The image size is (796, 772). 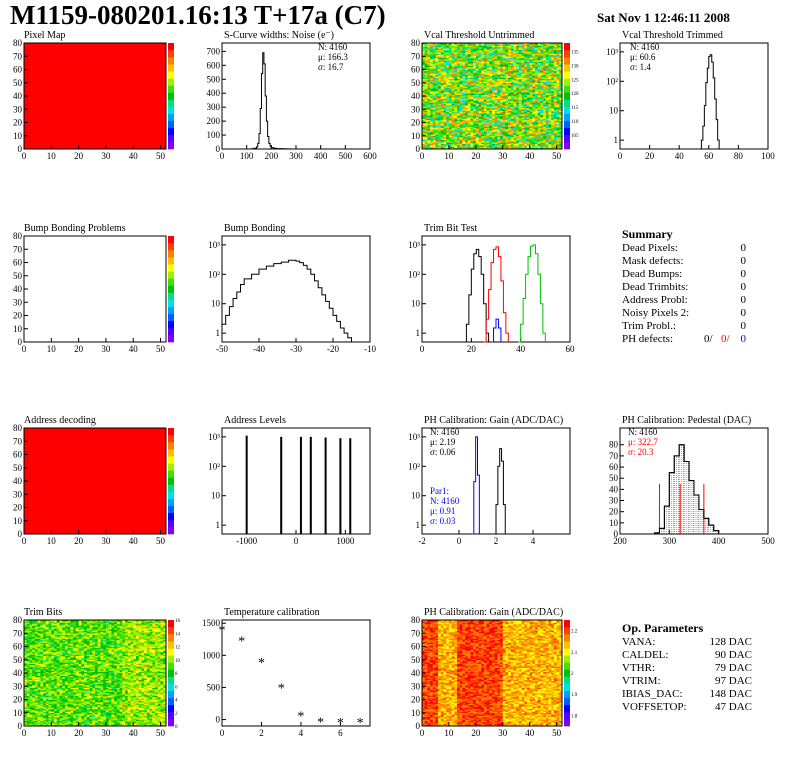 What do you see at coordinates (178, 661) in the screenshot?
I see `z-tick-label: 10` at bounding box center [178, 661].